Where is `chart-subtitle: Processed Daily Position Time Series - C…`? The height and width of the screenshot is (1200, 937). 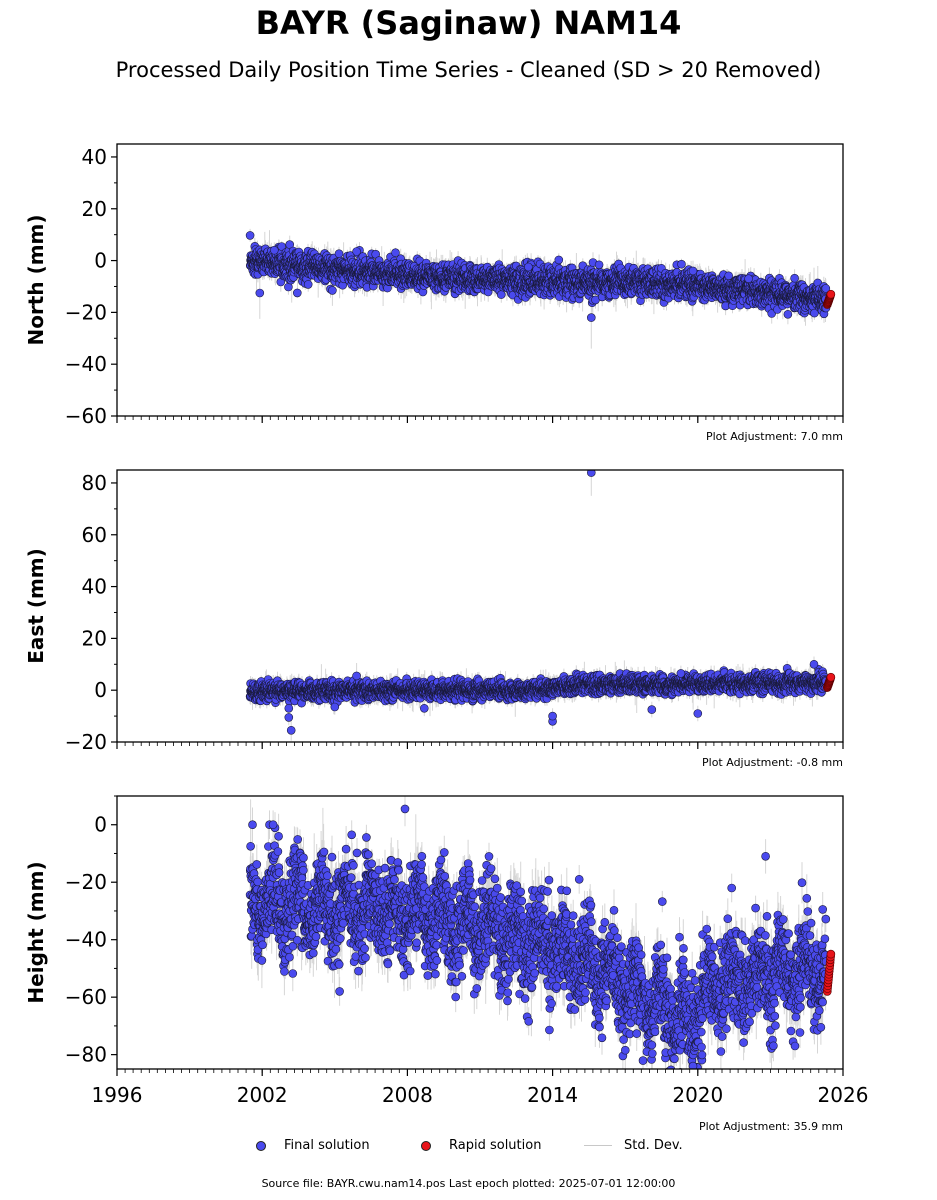
chart-subtitle: Processed Daily Position Time Series - C… is located at coordinates (468, 70).